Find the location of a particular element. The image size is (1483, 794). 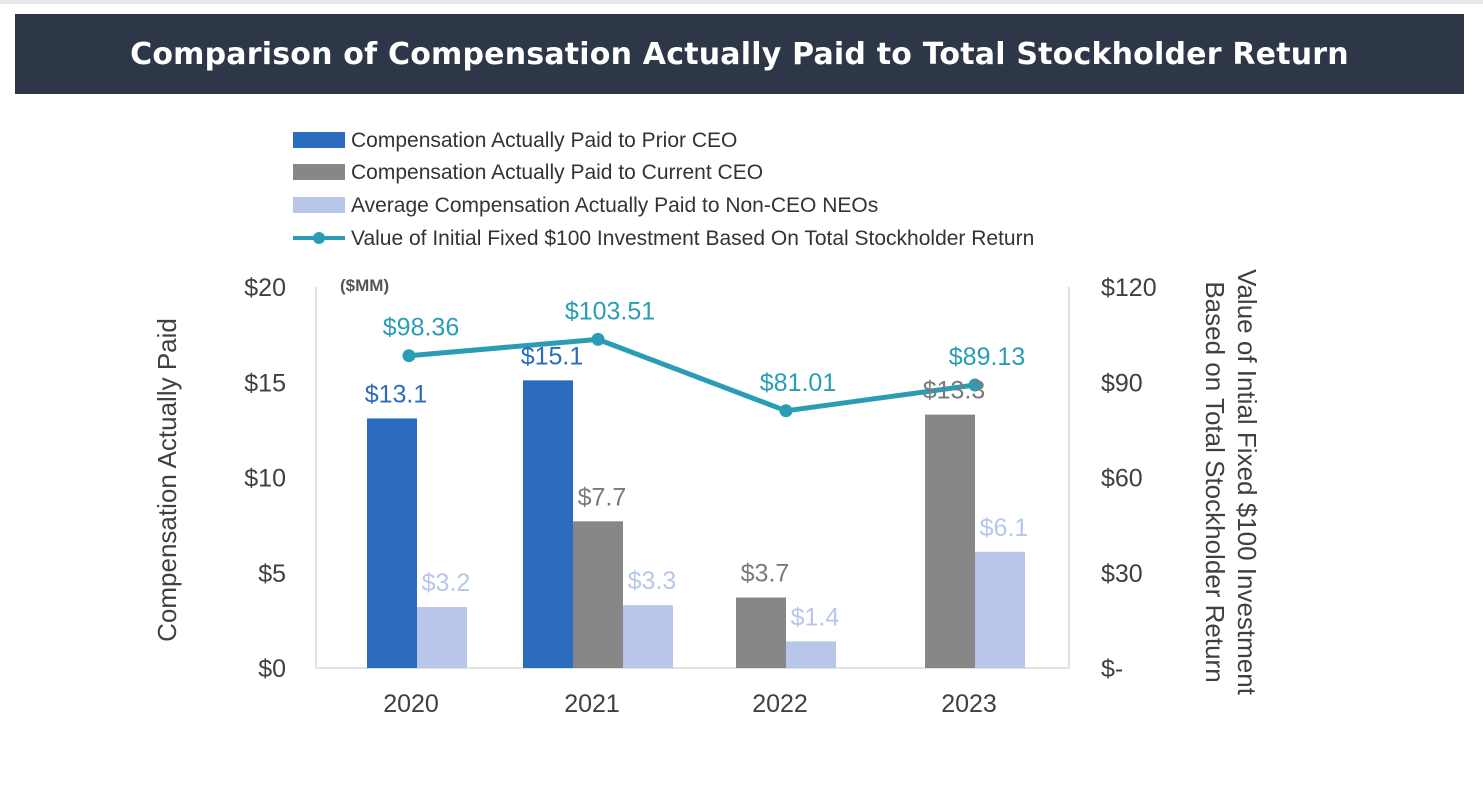

y-axis-title: Compensation Actually Paid is located at coordinates (167, 480).